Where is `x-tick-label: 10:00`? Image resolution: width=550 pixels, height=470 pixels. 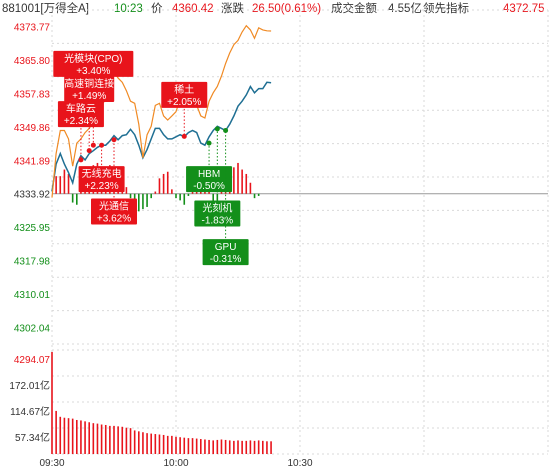 x-tick-label: 10:00 is located at coordinates (175, 463).